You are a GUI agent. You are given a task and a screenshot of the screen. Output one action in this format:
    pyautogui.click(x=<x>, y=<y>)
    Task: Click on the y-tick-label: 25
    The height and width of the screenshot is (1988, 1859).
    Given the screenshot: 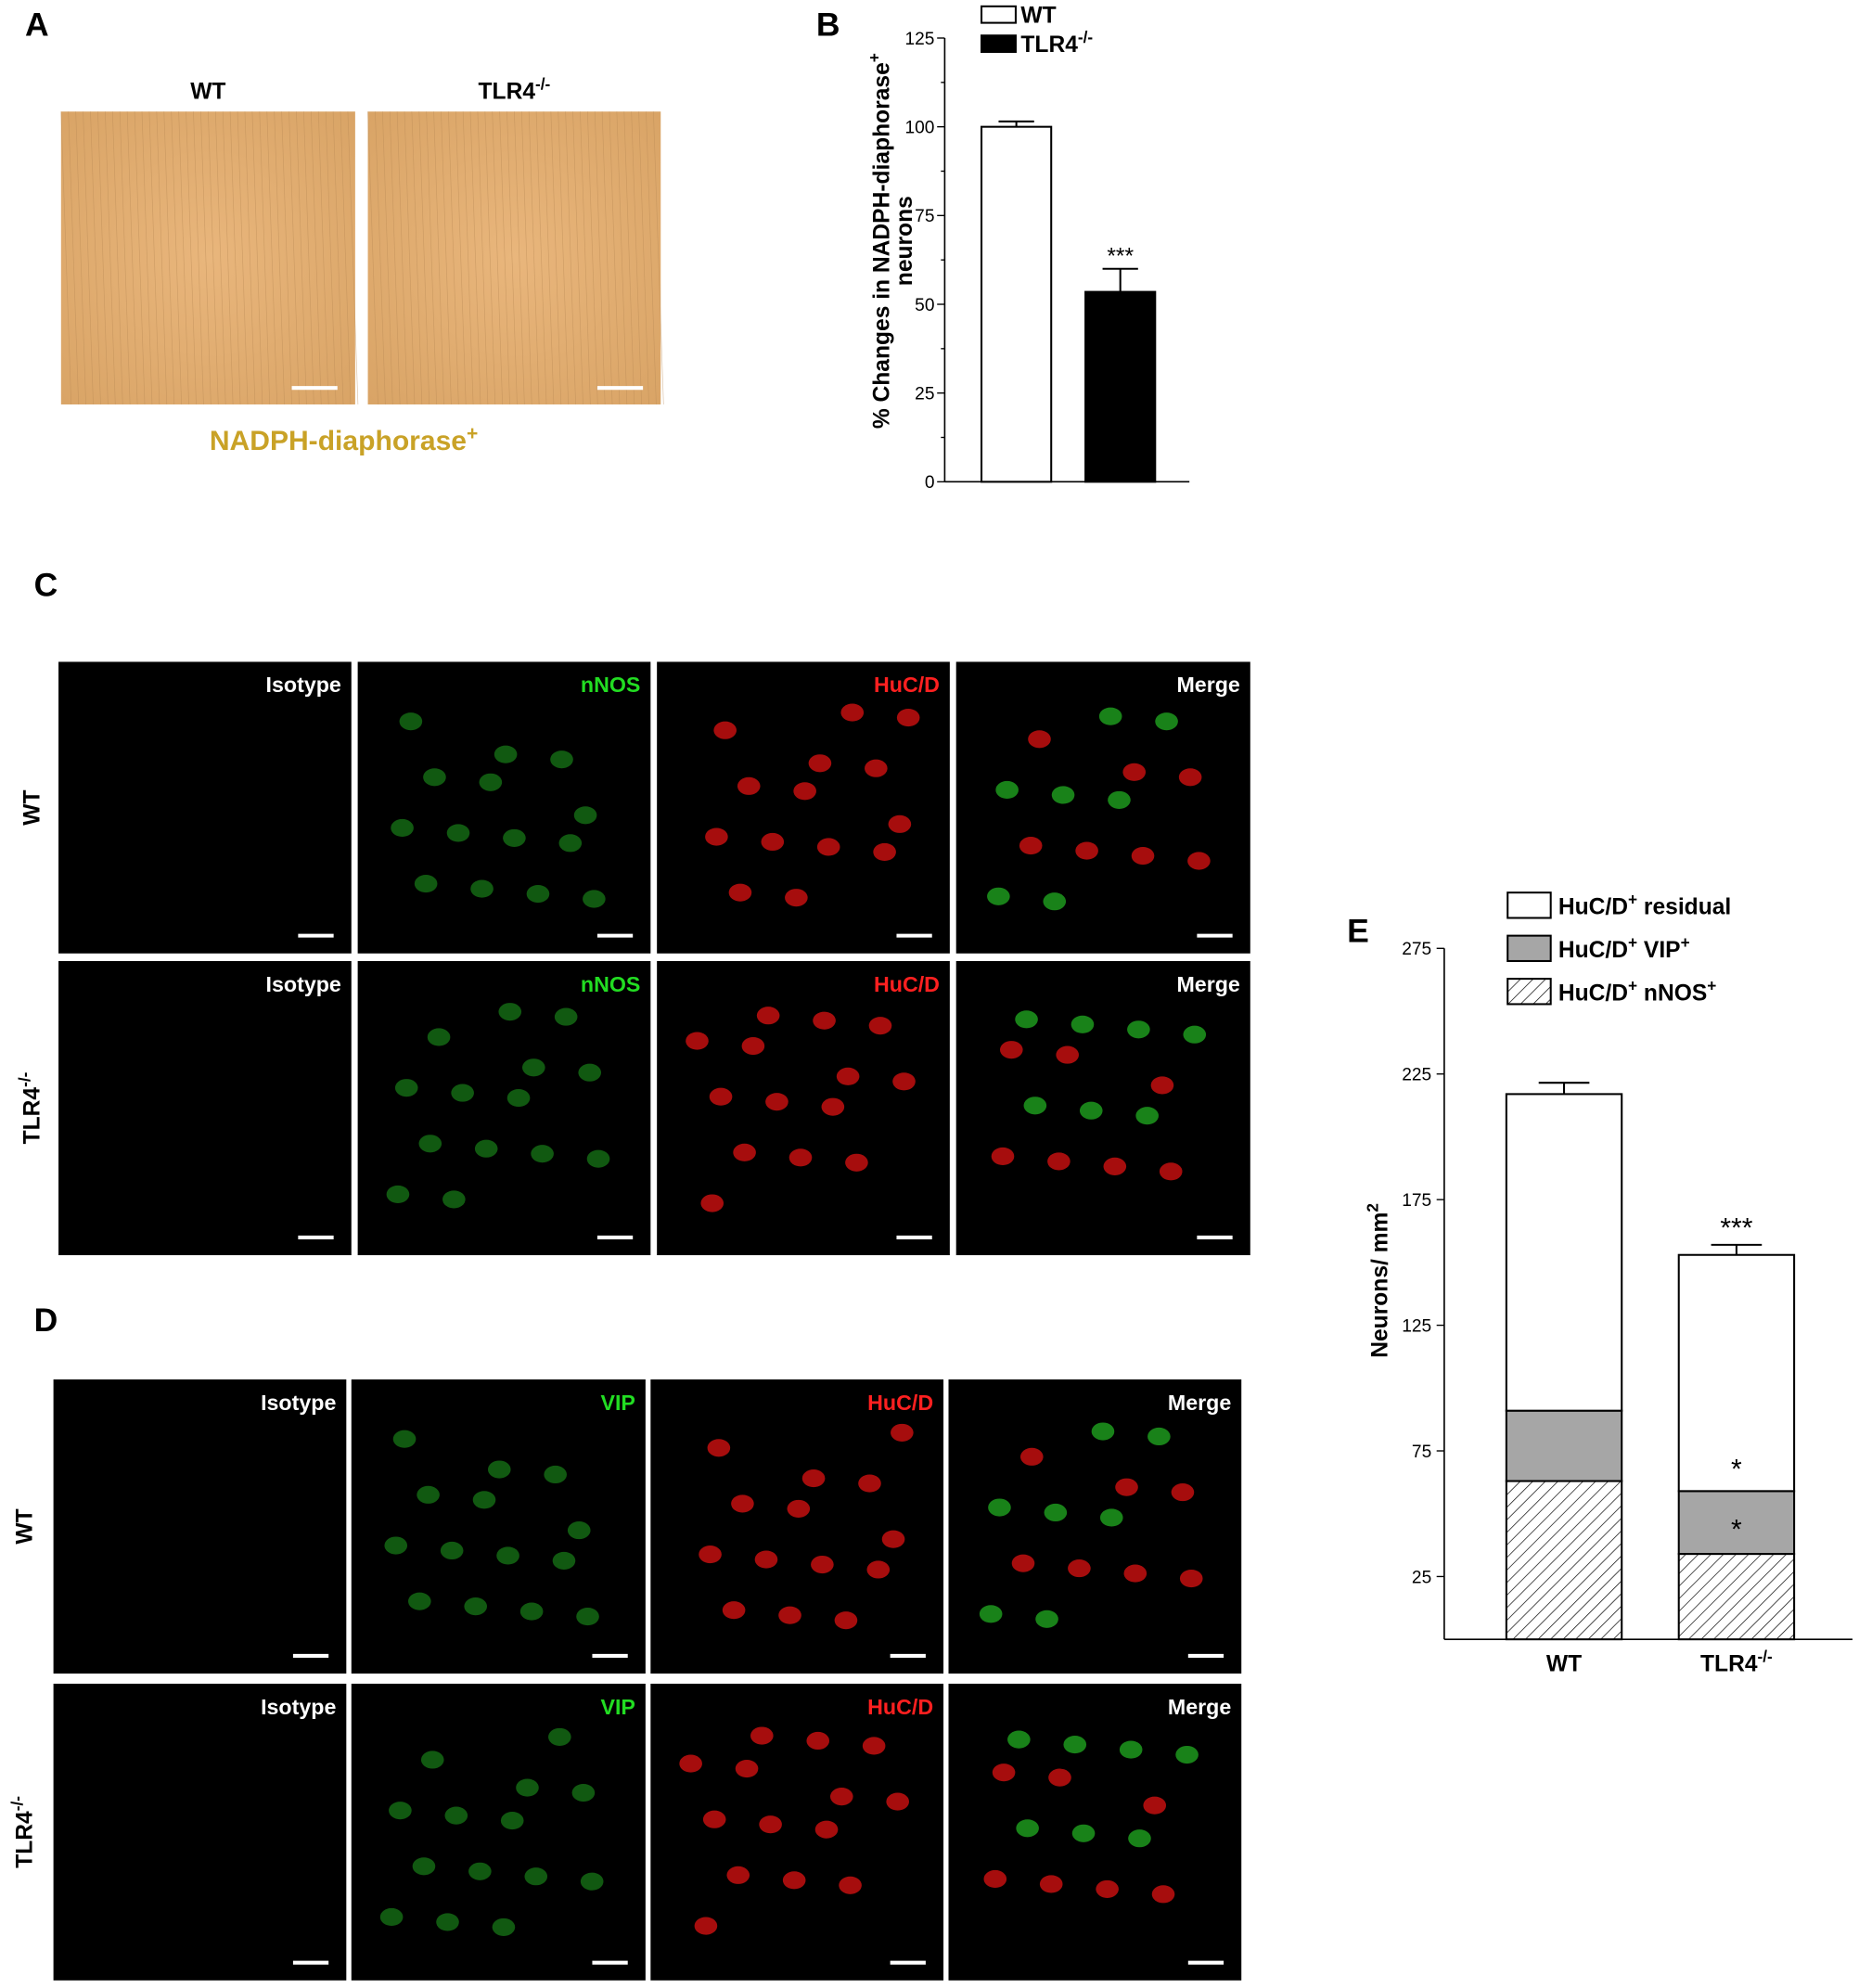 What is the action you would take?
    pyautogui.click(x=1421, y=1578)
    